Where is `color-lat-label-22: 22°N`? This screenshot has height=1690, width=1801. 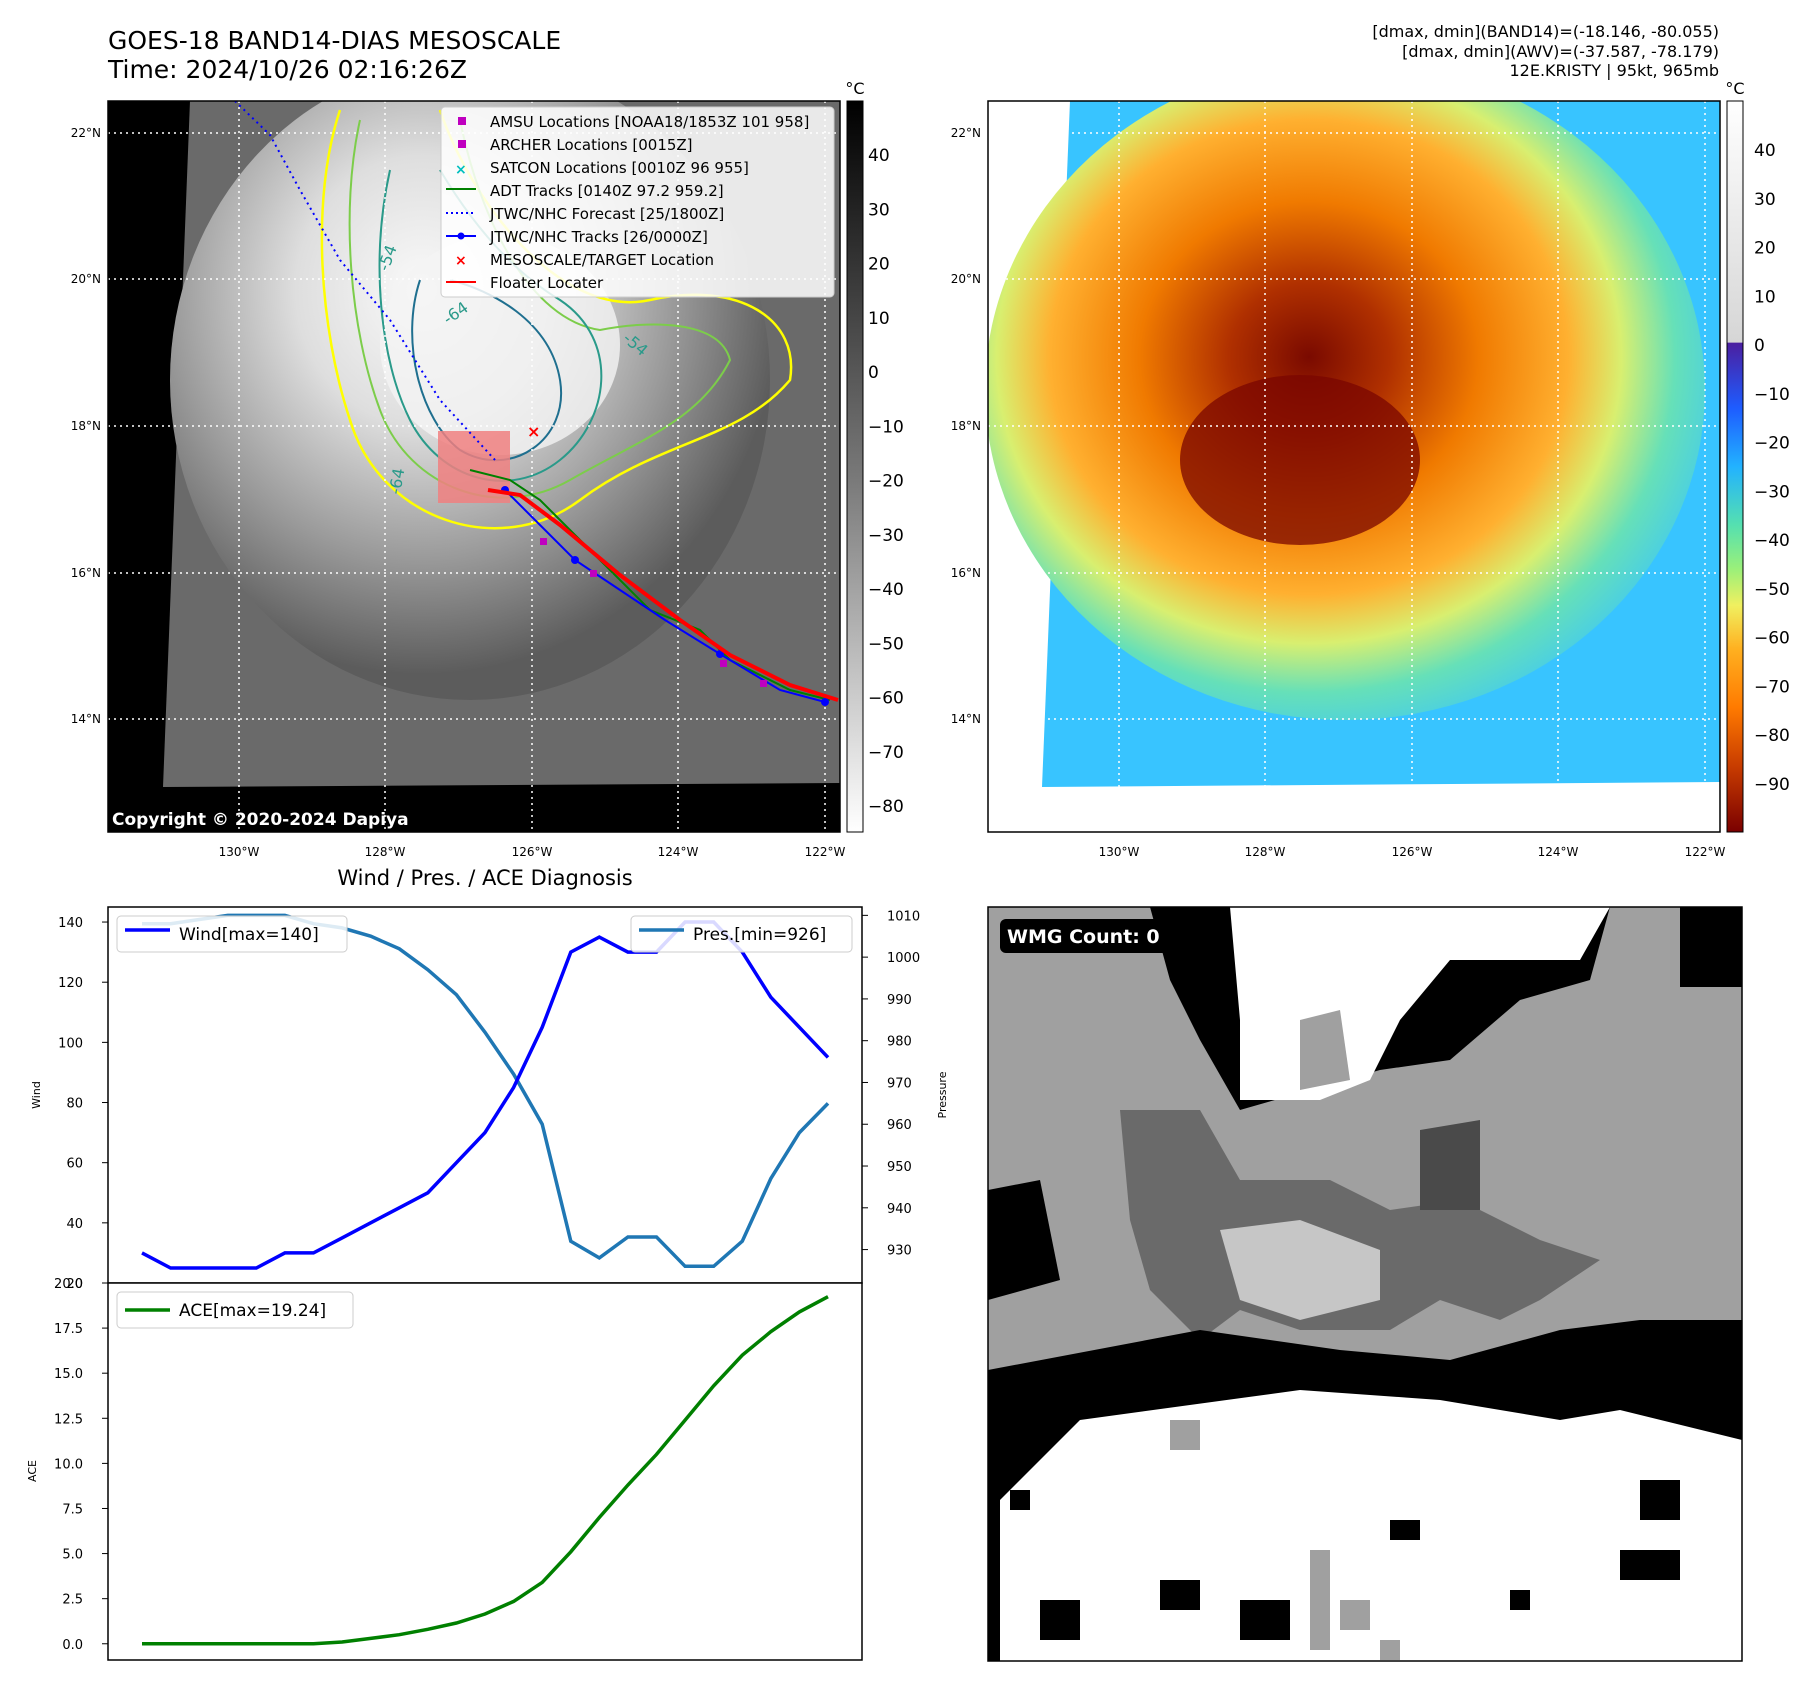
color-lat-label-22: 22°N is located at coordinates (966, 133).